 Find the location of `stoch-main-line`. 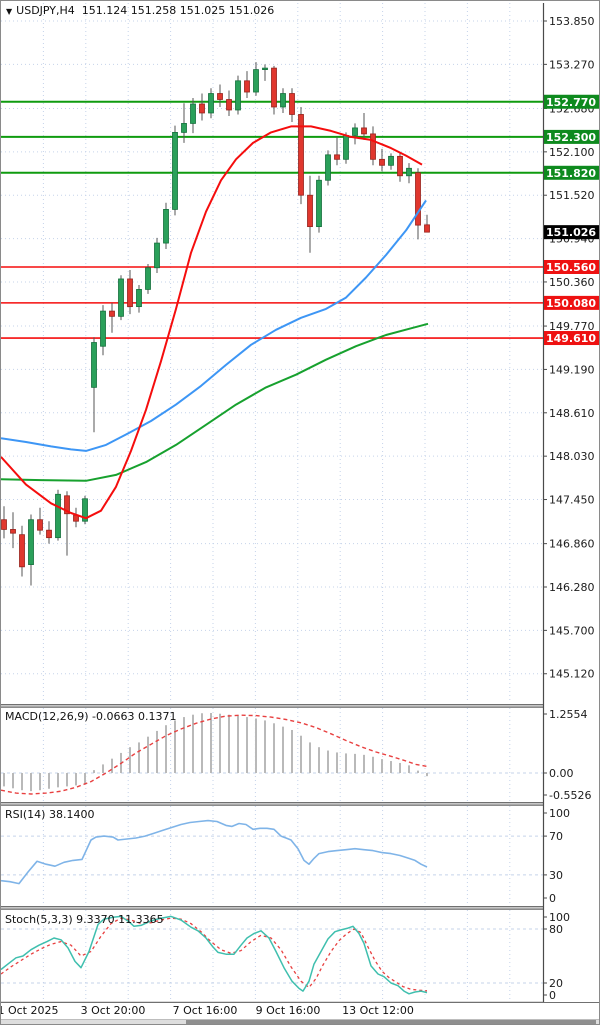

stoch-main-line is located at coordinates (214, 955).